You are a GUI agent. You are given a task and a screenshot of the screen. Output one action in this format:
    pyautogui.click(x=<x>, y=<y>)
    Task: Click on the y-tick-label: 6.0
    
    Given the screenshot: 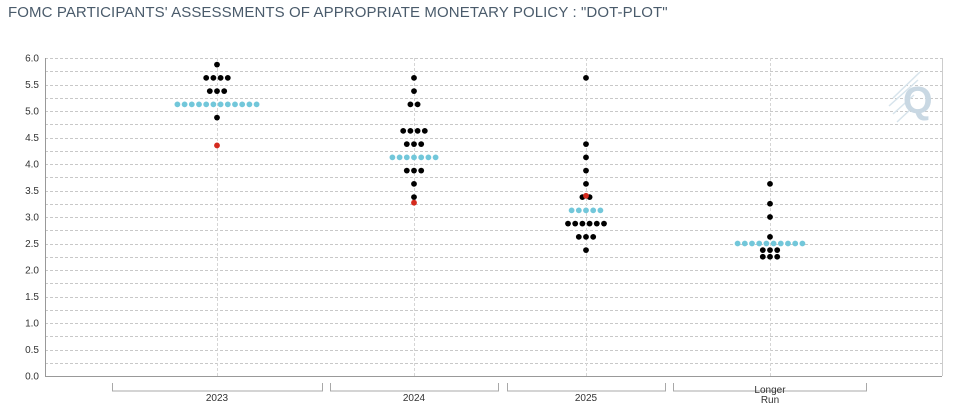 What is the action you would take?
    pyautogui.click(x=32, y=59)
    